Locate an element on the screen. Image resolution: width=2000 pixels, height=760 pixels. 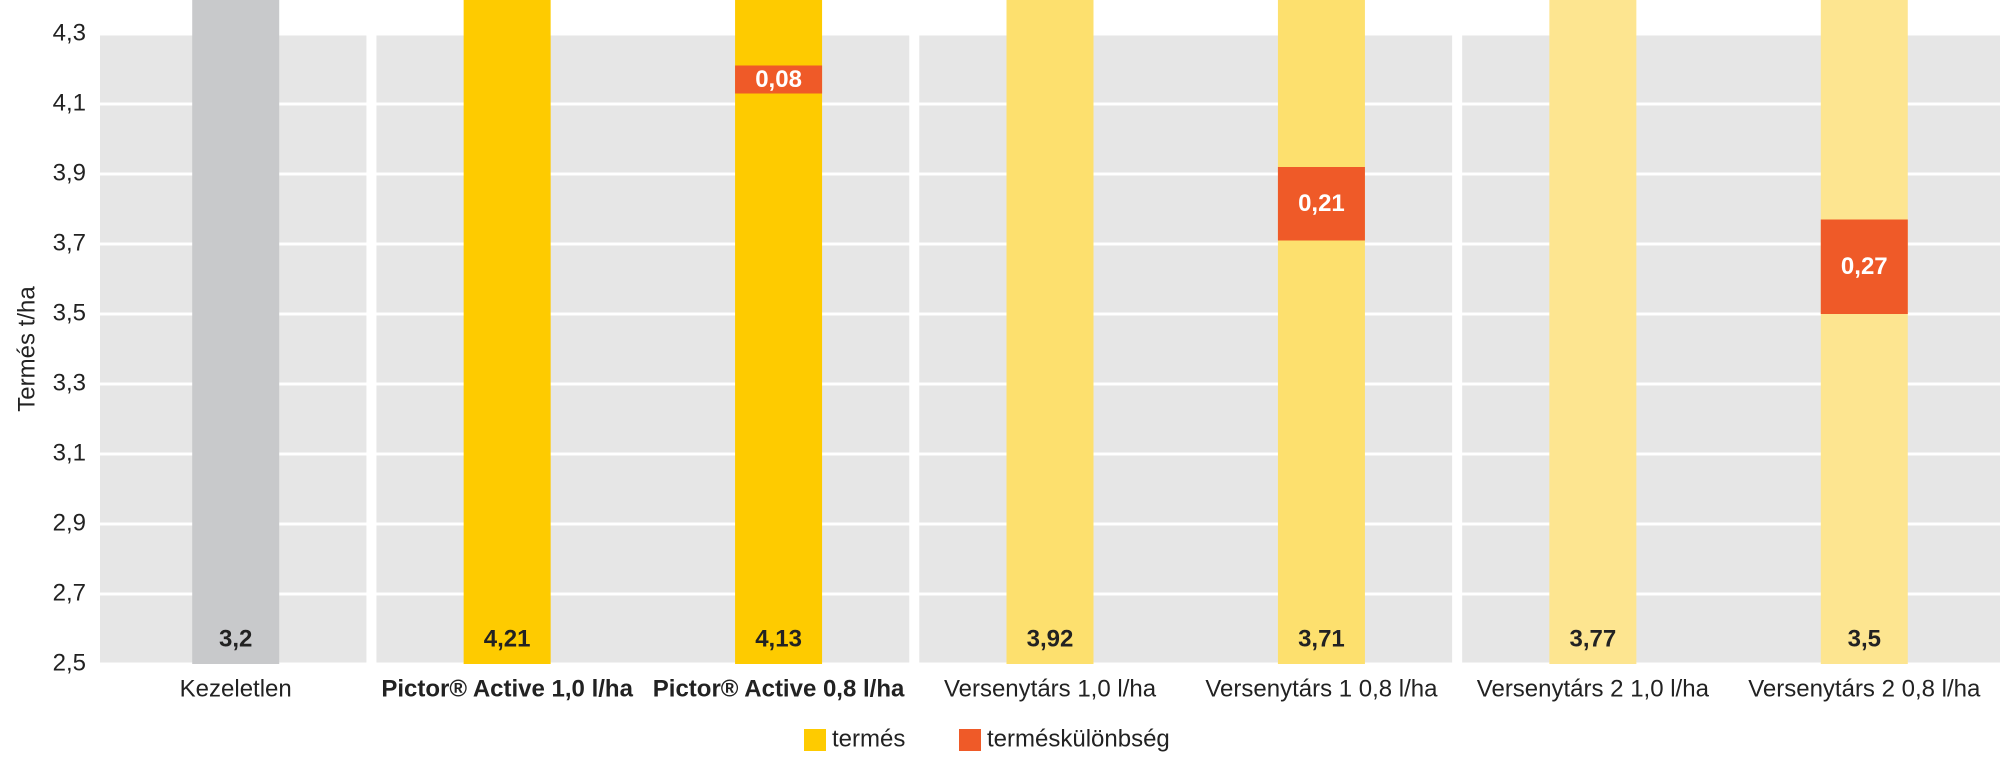
x-tick-label: Versenytárs 1 0,8 l/ha is located at coordinates (1321, 688).